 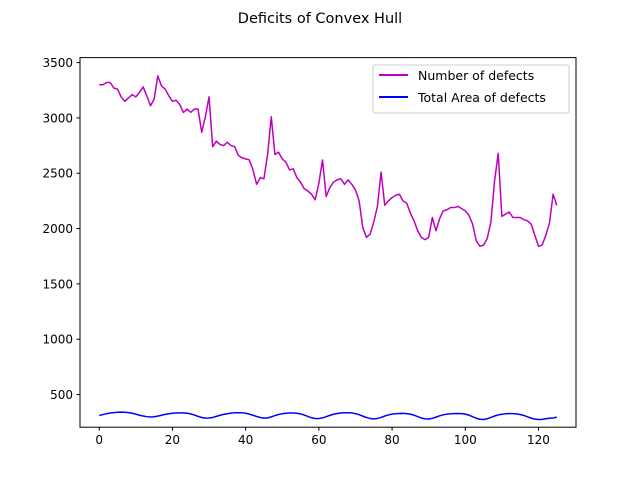 I want to click on y-tick-label: 3500, so click(x=57, y=63).